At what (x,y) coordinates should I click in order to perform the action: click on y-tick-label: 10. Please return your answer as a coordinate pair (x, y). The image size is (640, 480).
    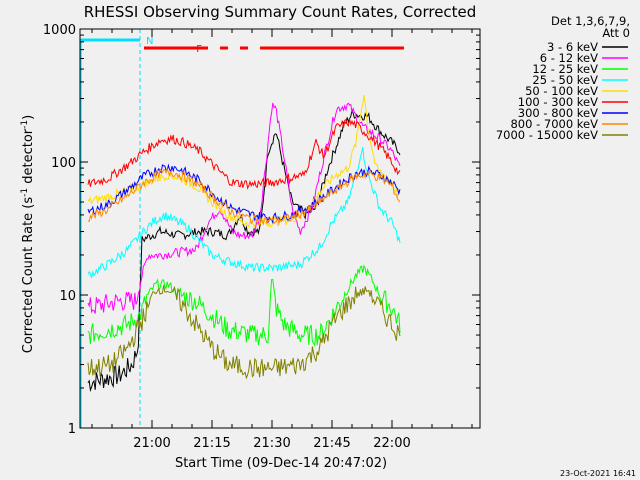
    Looking at the image, I should click on (67, 296).